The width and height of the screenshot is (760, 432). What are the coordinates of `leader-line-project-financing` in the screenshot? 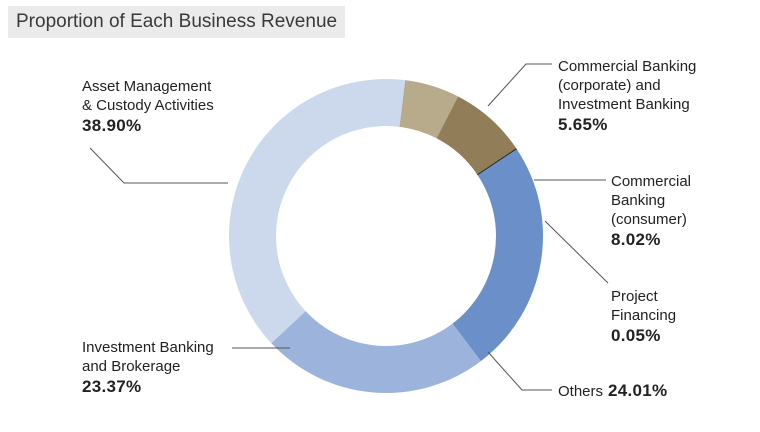 It's located at (576, 252).